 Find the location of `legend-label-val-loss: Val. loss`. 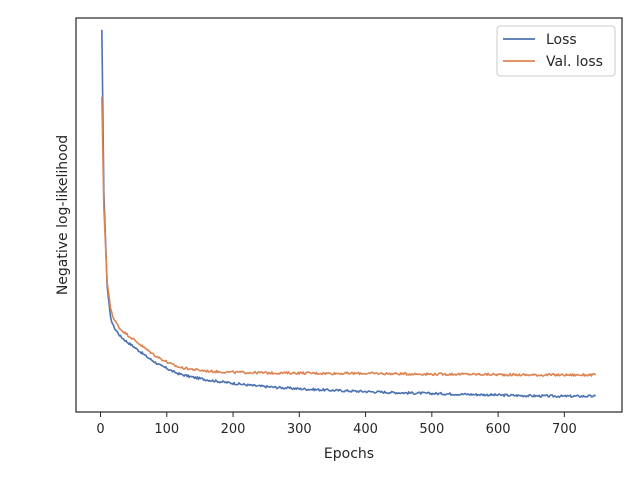

legend-label-val-loss: Val. loss is located at coordinates (574, 62).